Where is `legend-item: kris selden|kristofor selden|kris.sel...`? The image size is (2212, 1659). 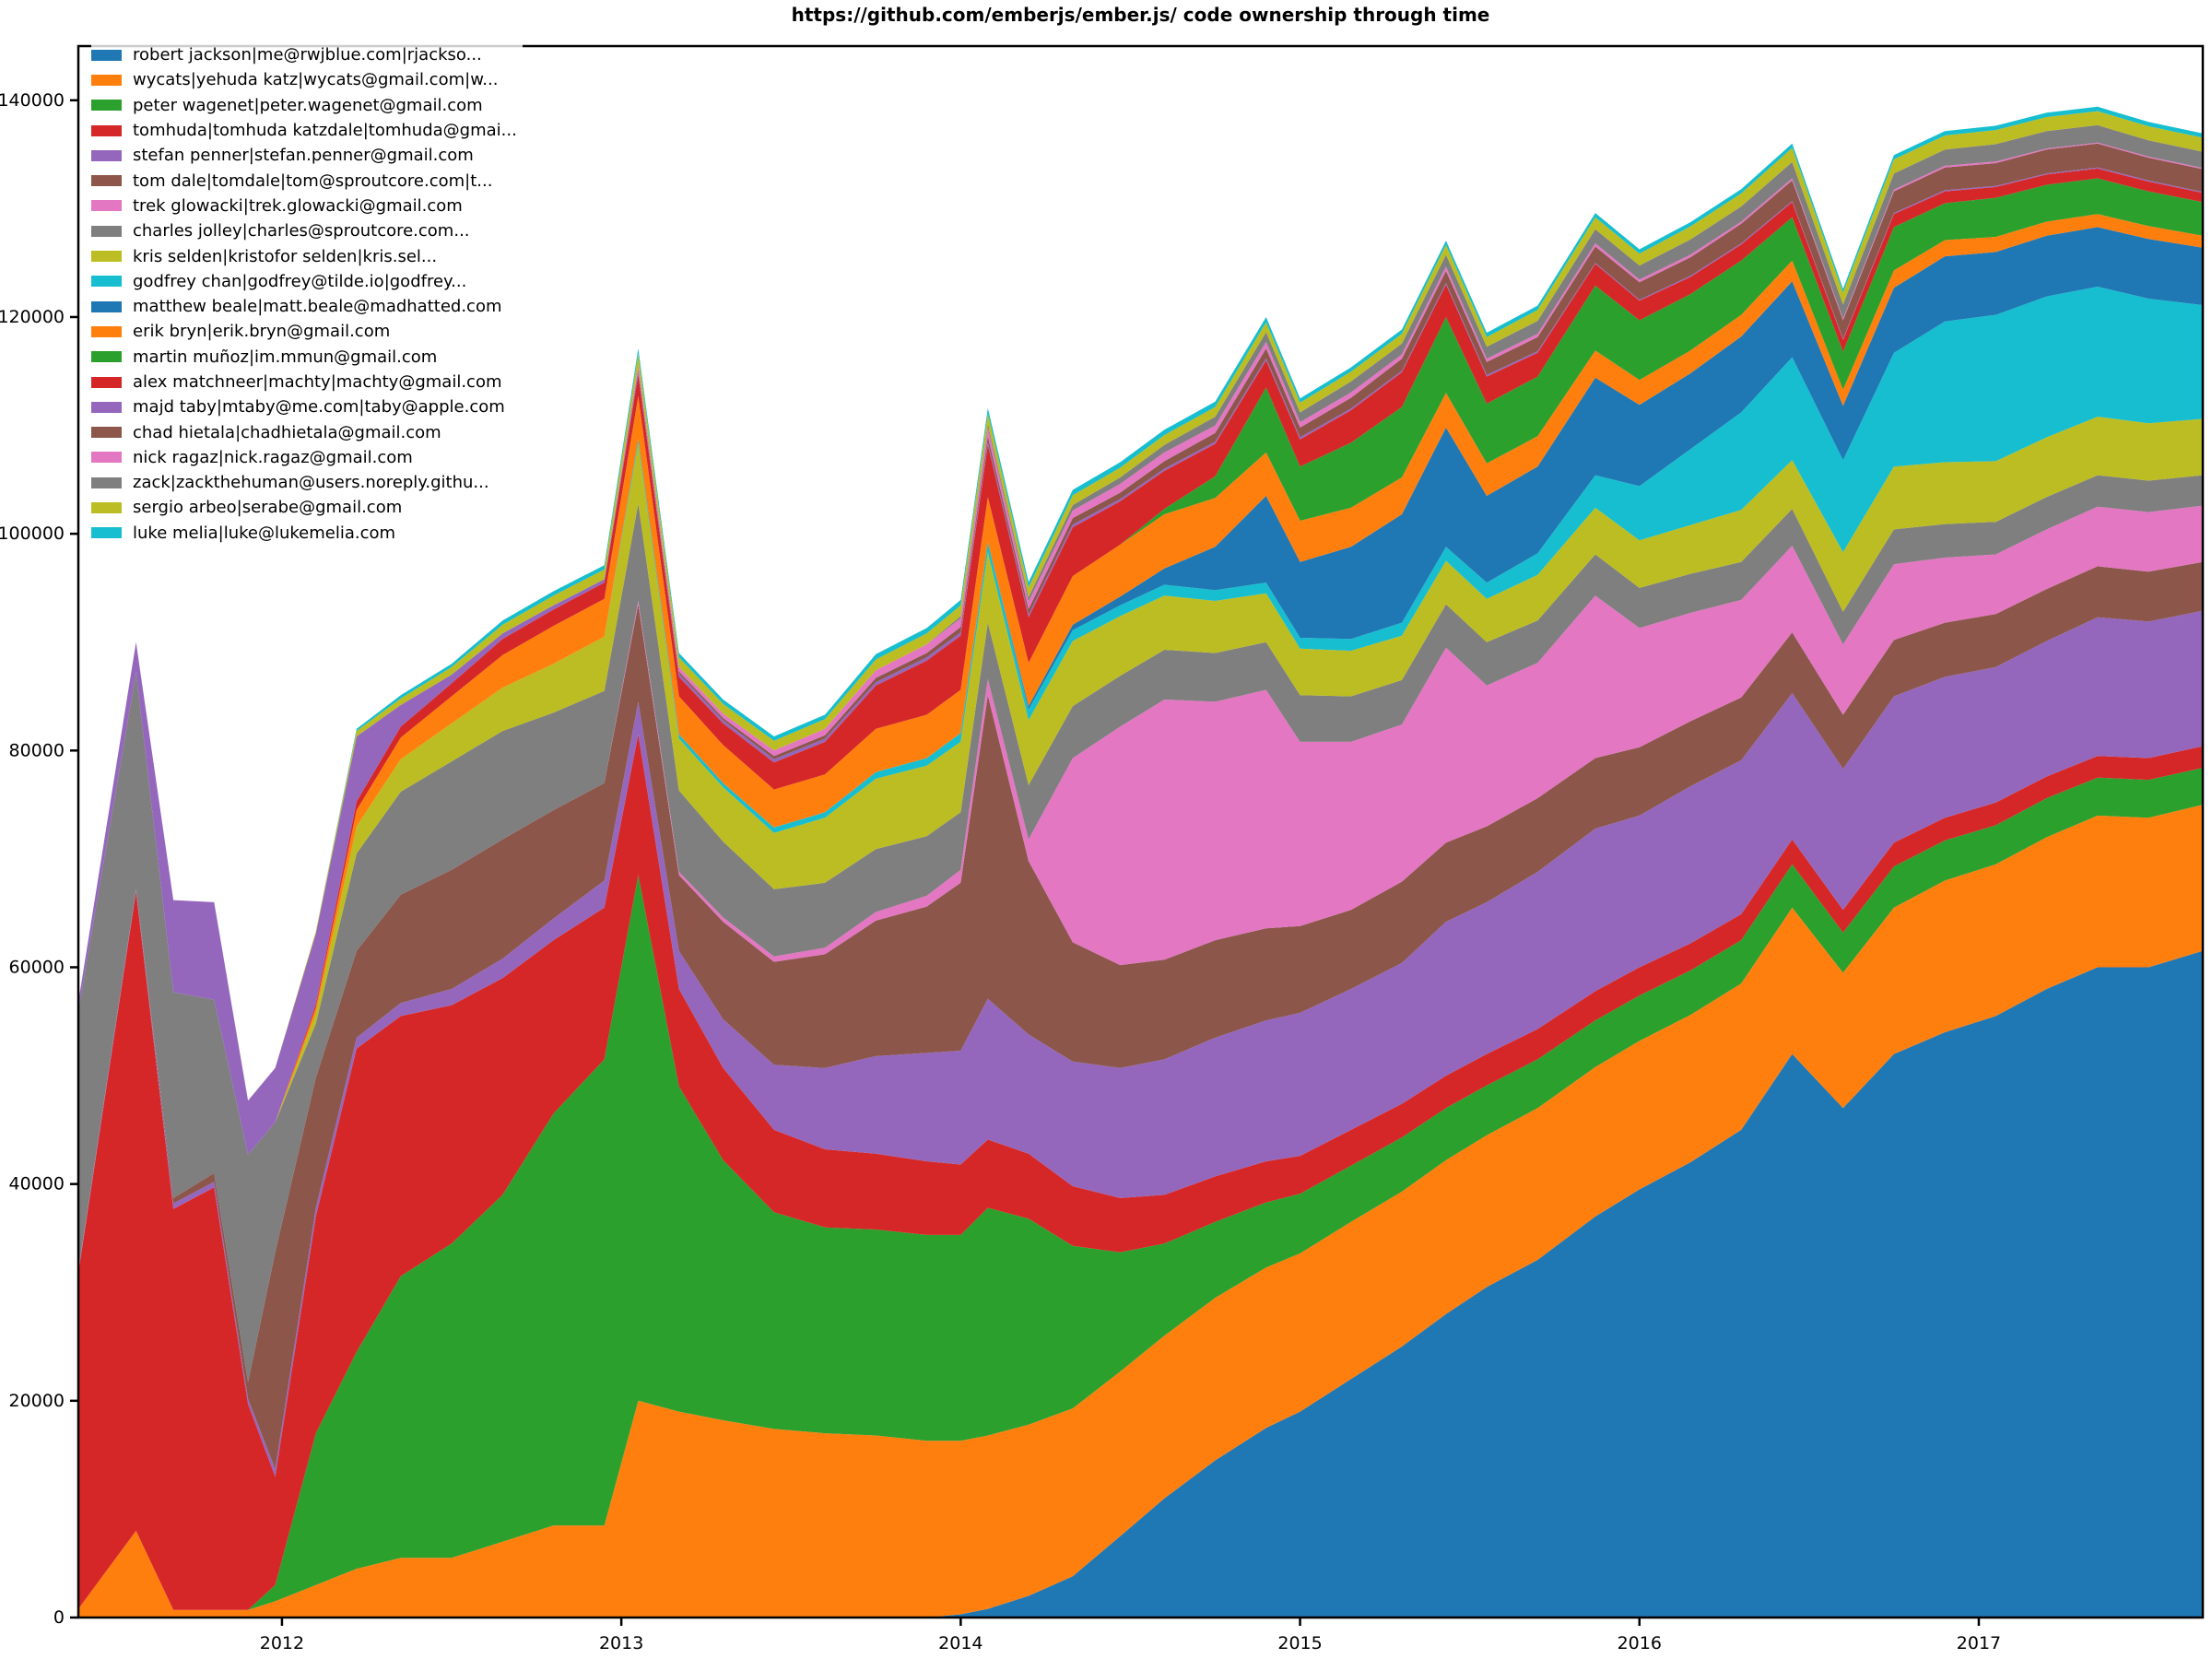
legend-item: kris selden|kristofor selden|kris.sel... is located at coordinates (304, 255).